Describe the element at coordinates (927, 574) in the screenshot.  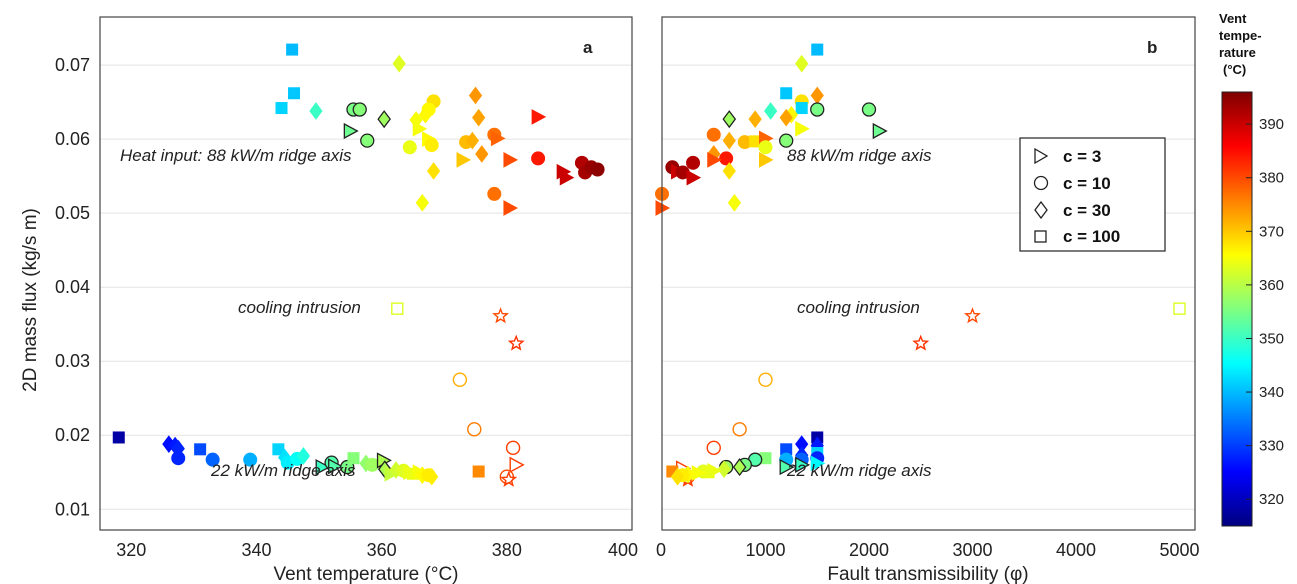
I see `x-axis-label-b: Fault transmissibility (φ)` at that location.